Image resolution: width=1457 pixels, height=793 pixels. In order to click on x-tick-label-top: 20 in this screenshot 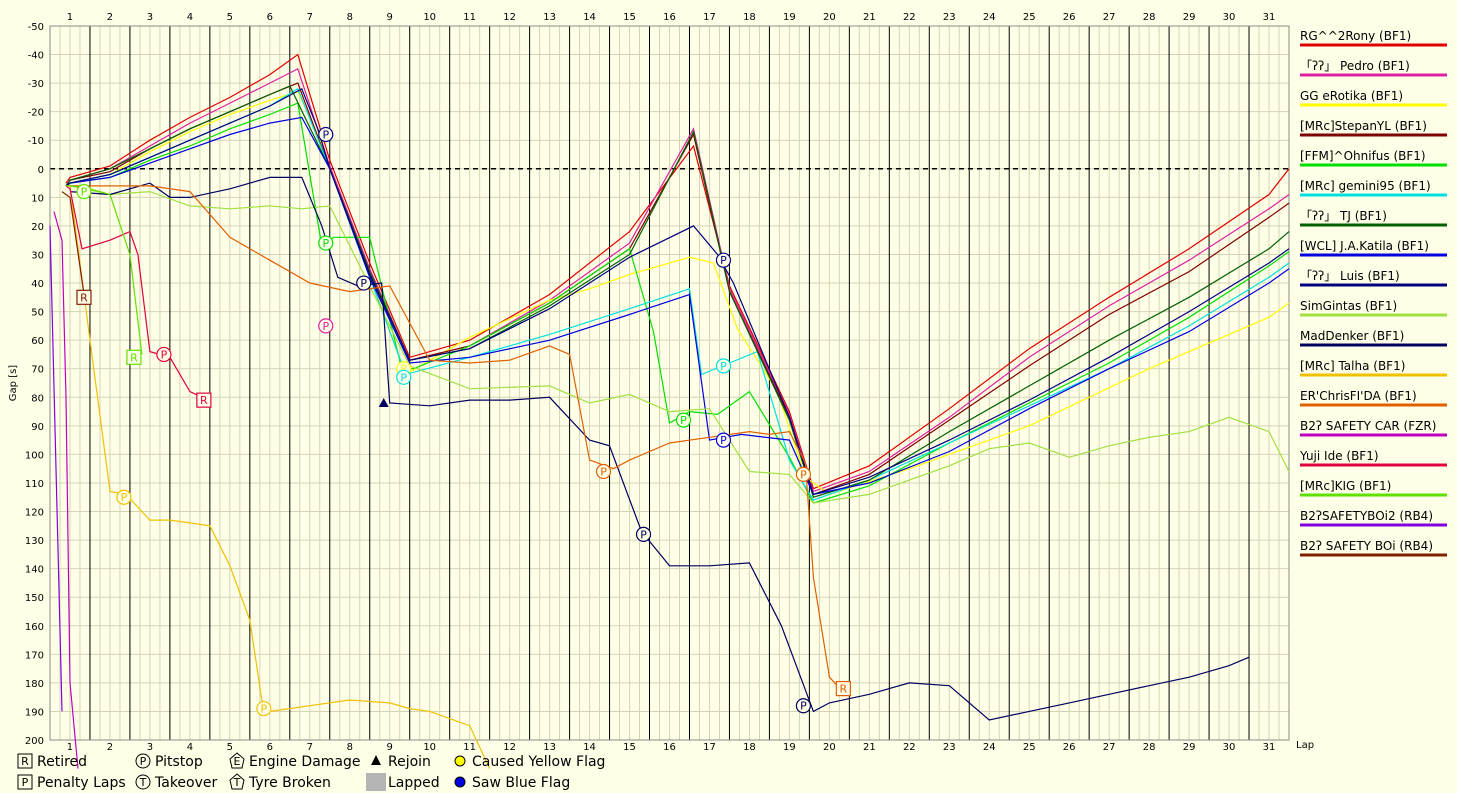, I will do `click(829, 17)`.